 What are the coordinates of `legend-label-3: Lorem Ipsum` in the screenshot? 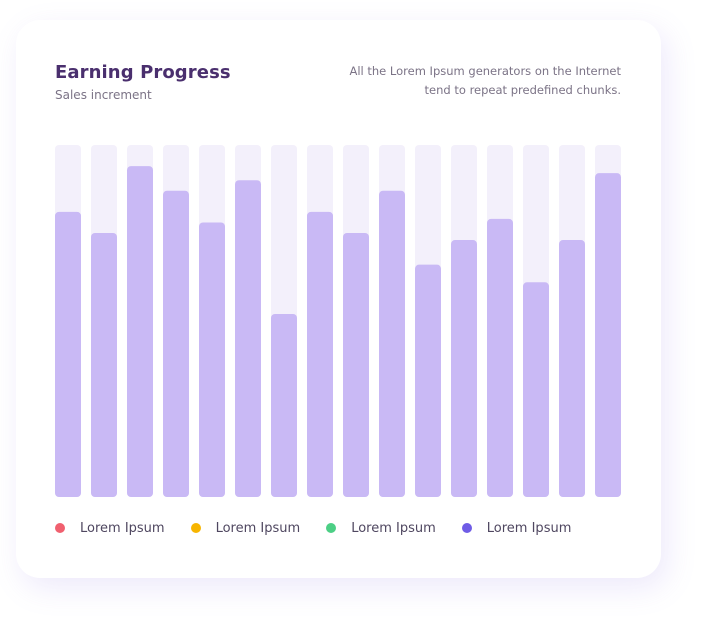 It's located at (393, 528).